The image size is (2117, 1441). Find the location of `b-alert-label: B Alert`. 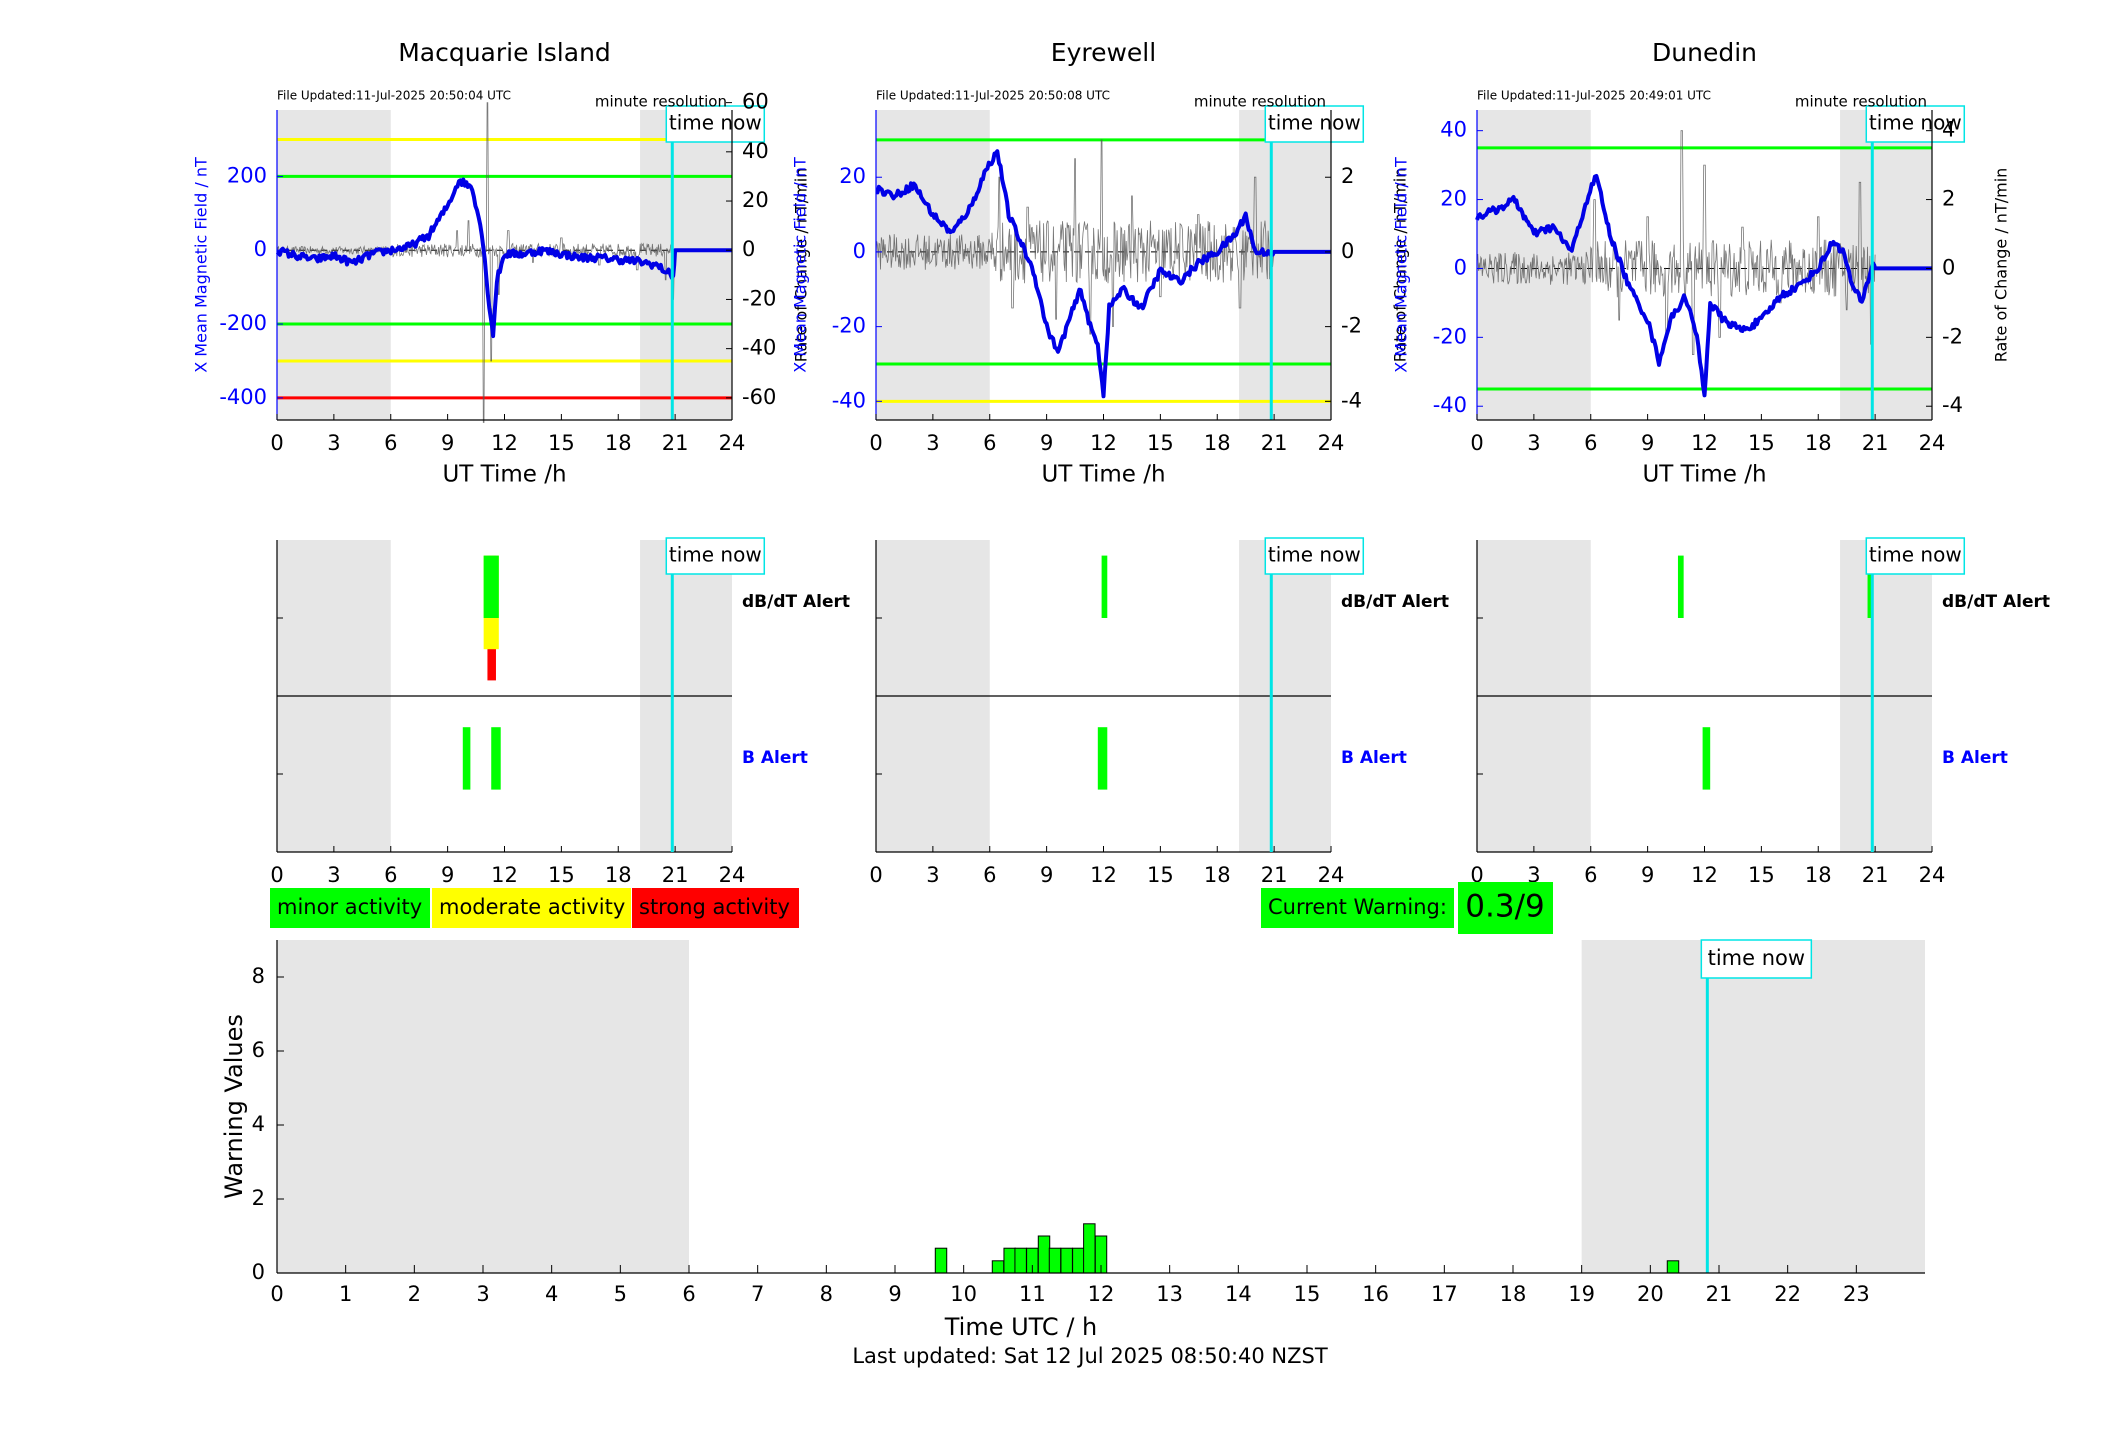

b-alert-label: B Alert is located at coordinates (1374, 758).